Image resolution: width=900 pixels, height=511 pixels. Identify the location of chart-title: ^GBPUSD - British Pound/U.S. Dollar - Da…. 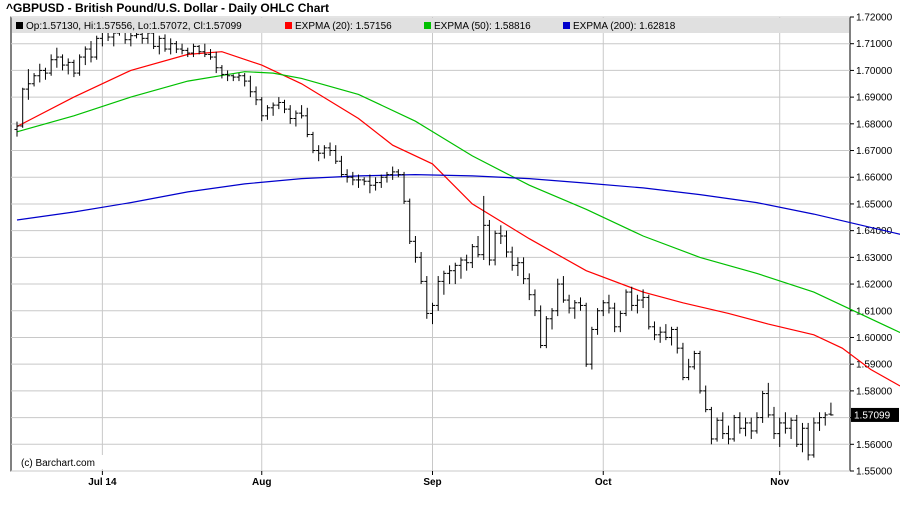
(168, 8).